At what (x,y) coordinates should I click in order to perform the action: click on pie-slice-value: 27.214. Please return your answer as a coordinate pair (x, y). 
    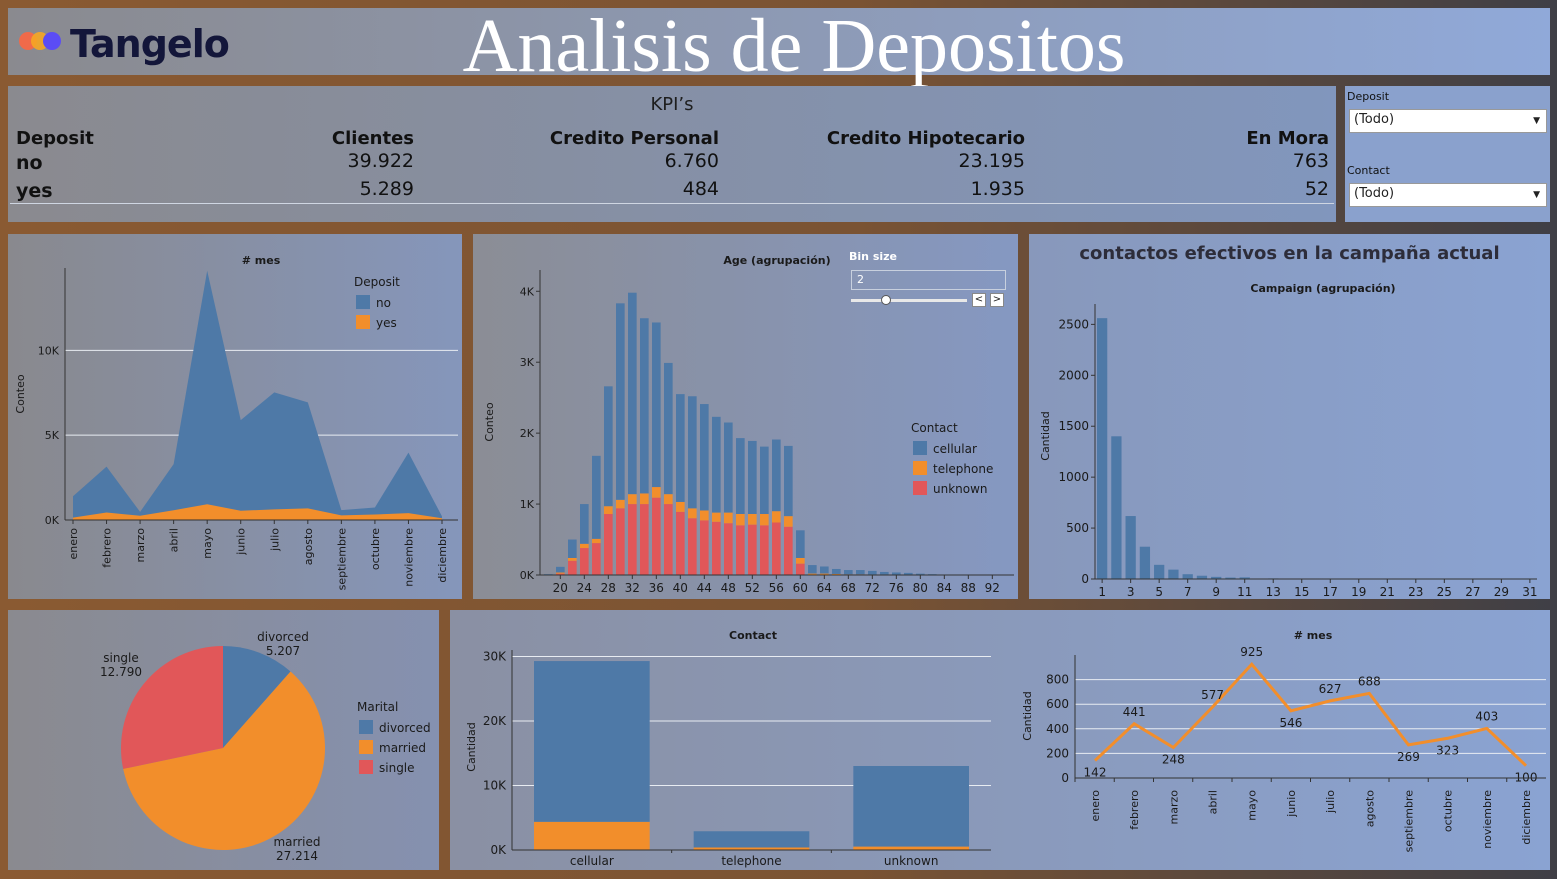
    Looking at the image, I should click on (297, 856).